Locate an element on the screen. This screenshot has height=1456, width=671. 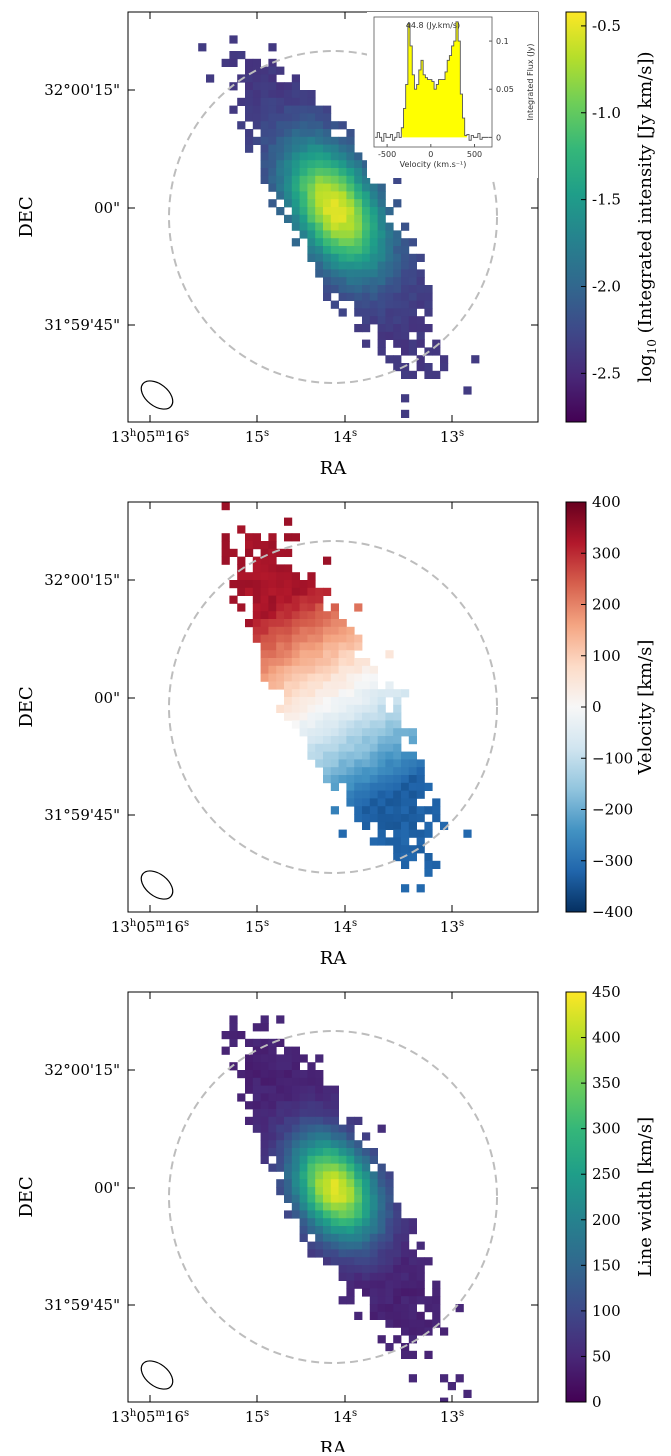
beam-ellipse is located at coordinates (157, 1375).